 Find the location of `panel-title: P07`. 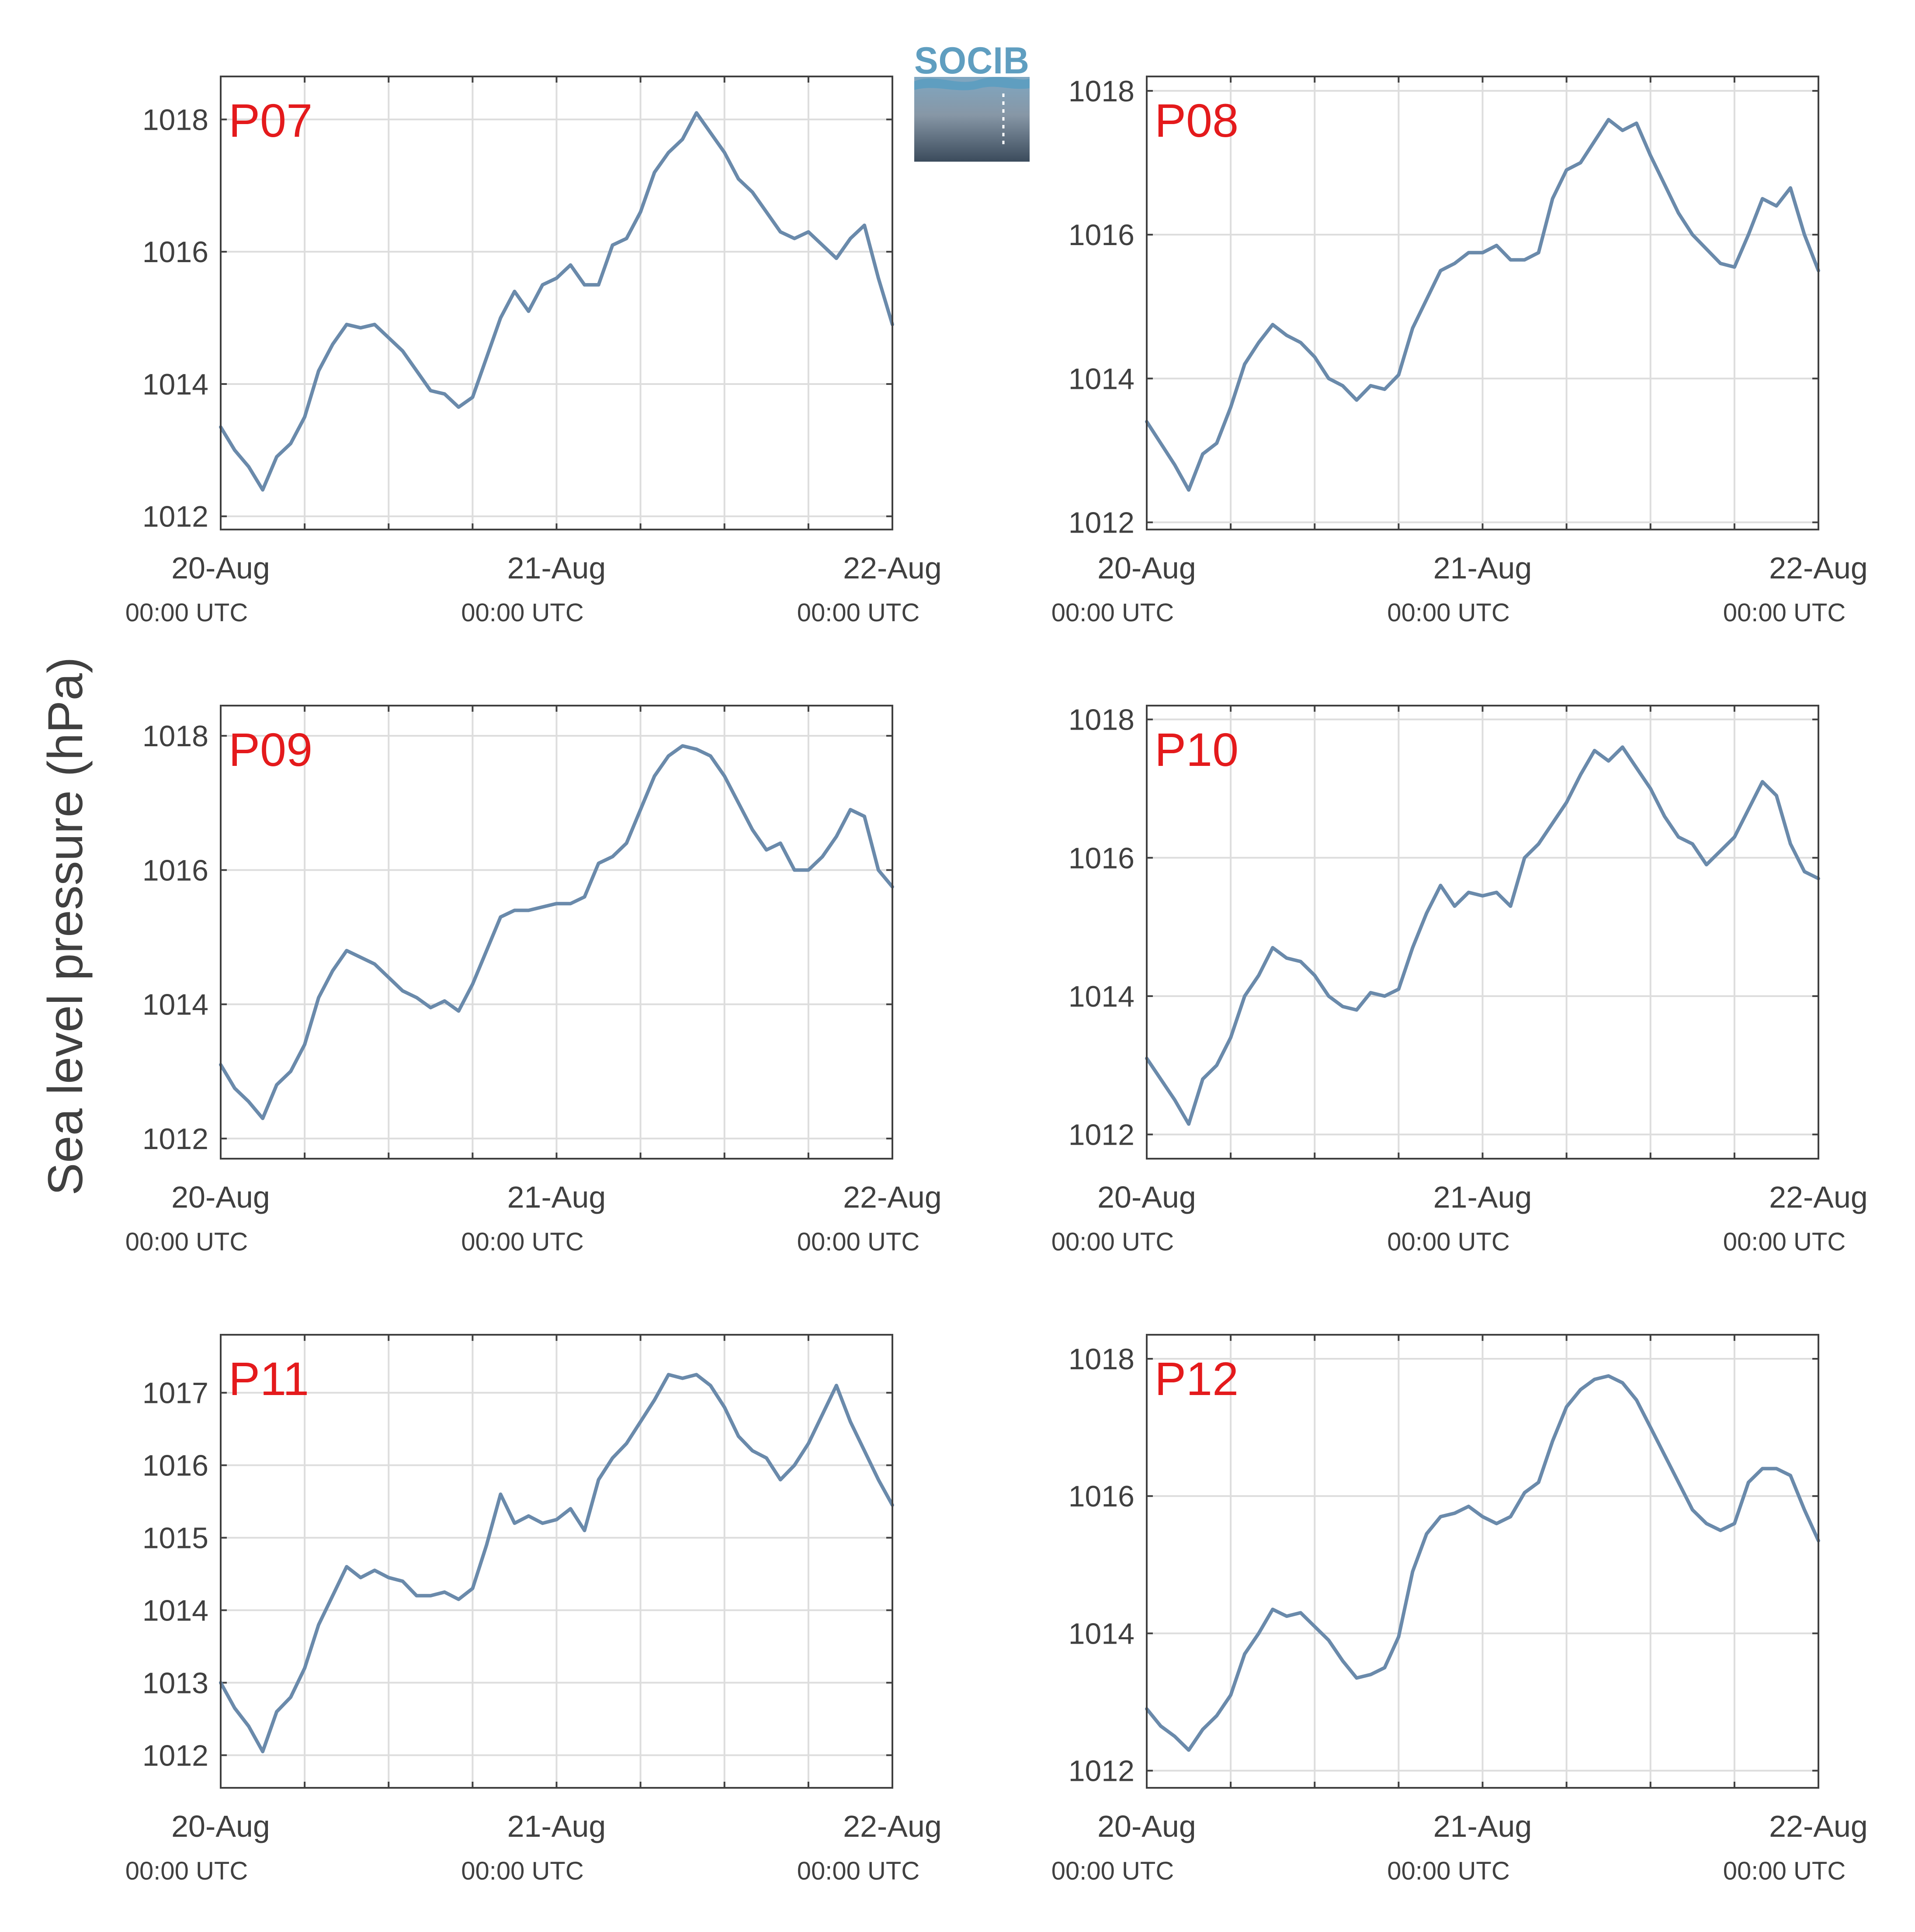

panel-title: P07 is located at coordinates (270, 120).